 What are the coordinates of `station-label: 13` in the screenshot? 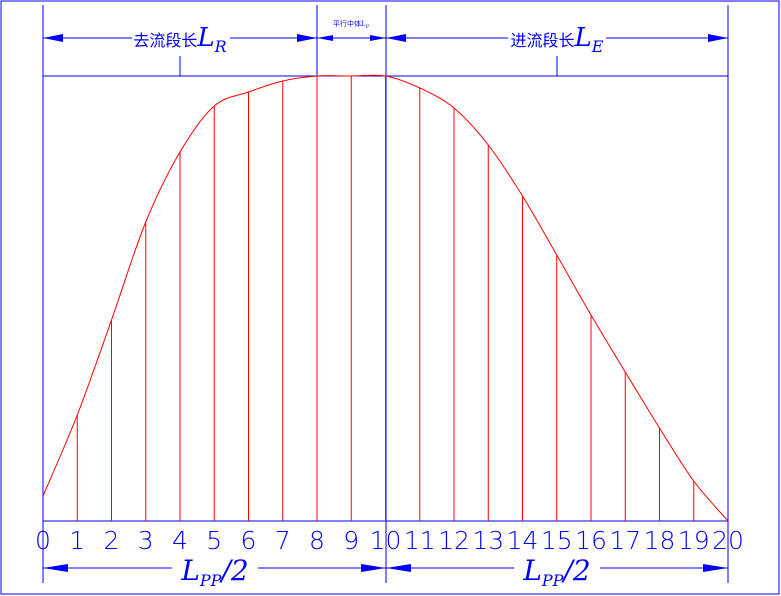 It's located at (488, 540).